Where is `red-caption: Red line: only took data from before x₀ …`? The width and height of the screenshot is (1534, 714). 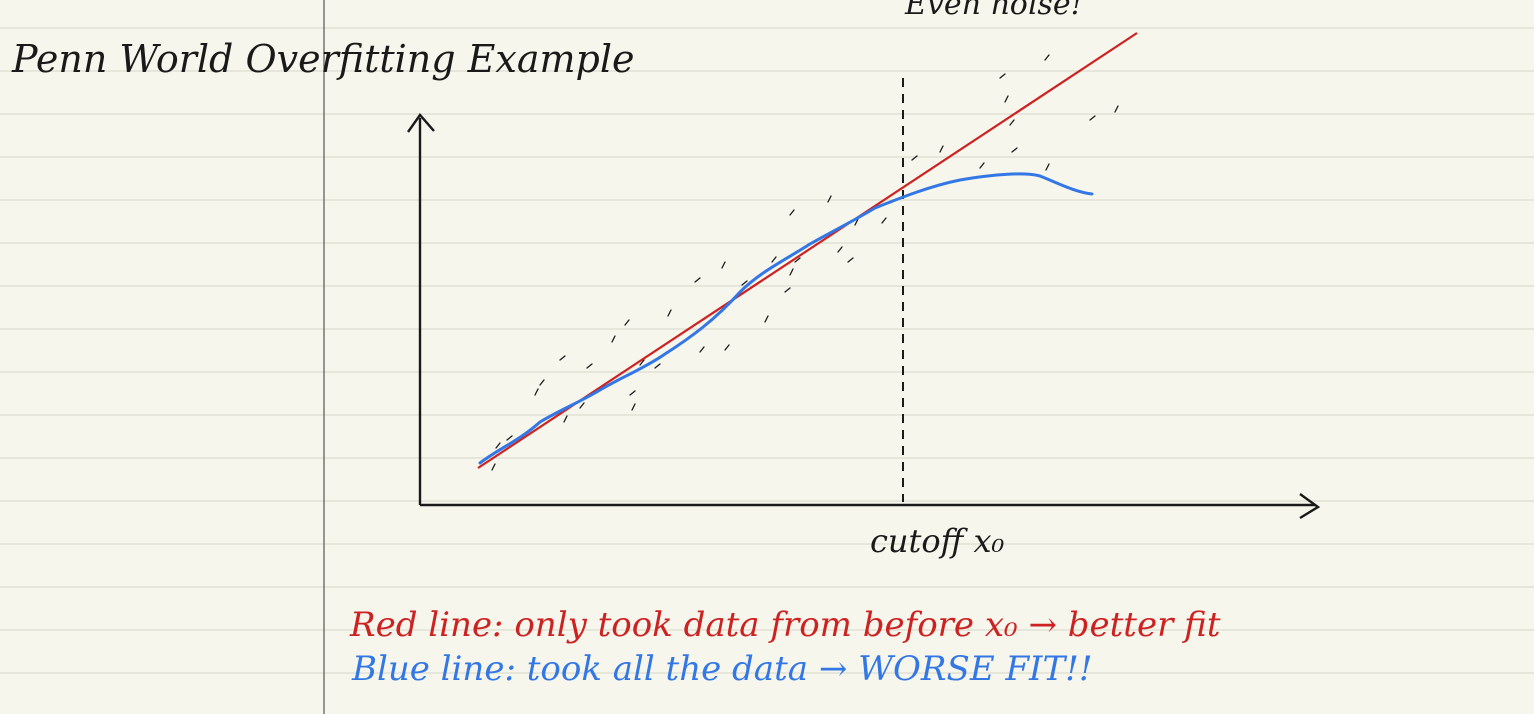 red-caption: Red line: only took data from before x₀ … is located at coordinates (785, 625).